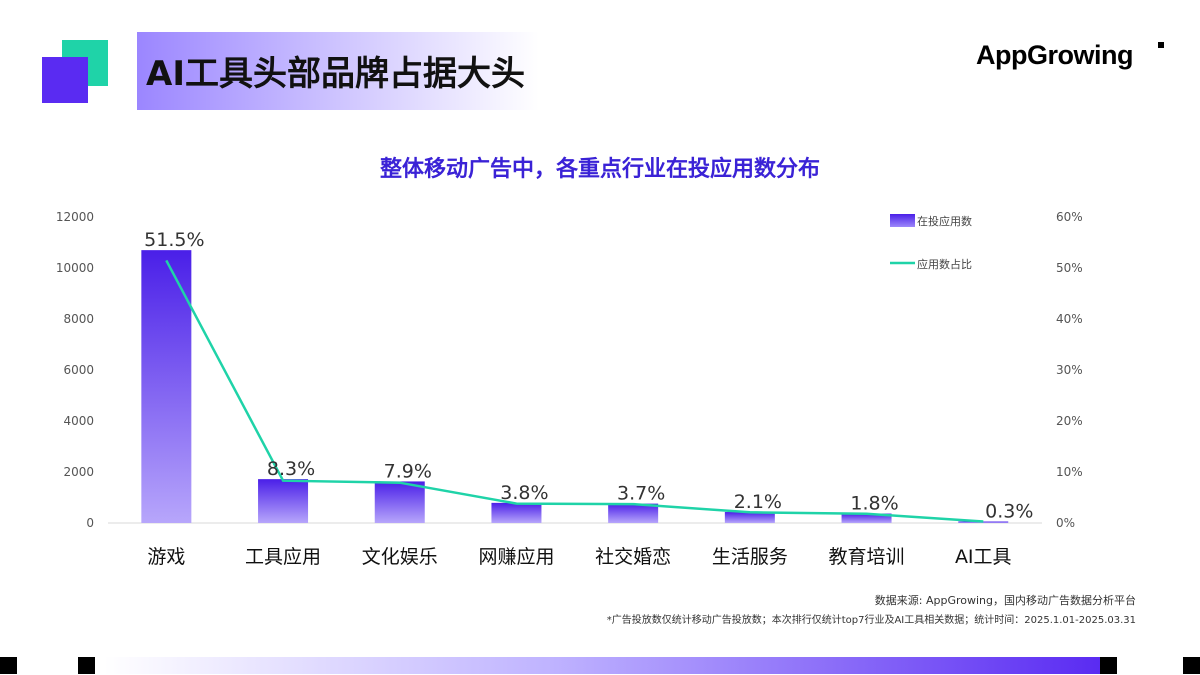 The width and height of the screenshot is (1200, 675). Describe the element at coordinates (944, 221) in the screenshot. I see `legend-bar-label: 在投应用数` at that location.